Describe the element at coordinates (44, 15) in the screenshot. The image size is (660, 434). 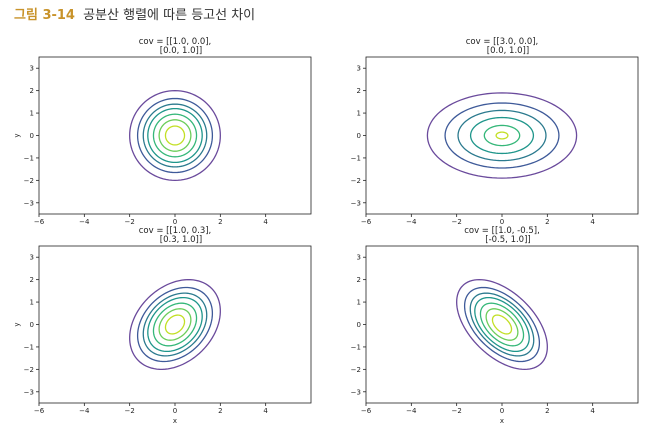
I see `figure-number: 그림 3-14` at that location.